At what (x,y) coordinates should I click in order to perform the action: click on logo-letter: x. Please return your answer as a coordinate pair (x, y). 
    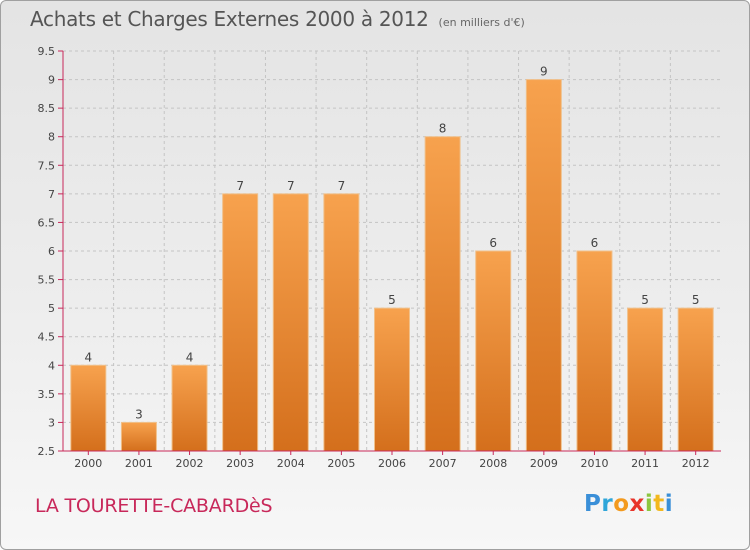
    Looking at the image, I should click on (637, 504).